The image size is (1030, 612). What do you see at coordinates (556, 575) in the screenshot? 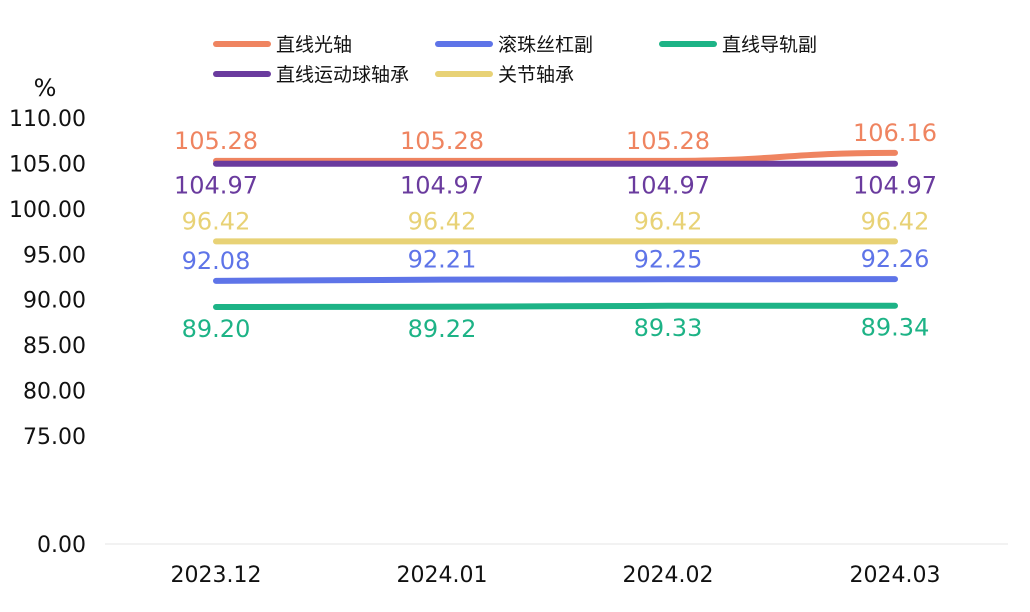
I see `x-axis: 2023.12 2024.01 2024.02 2024.03` at bounding box center [556, 575].